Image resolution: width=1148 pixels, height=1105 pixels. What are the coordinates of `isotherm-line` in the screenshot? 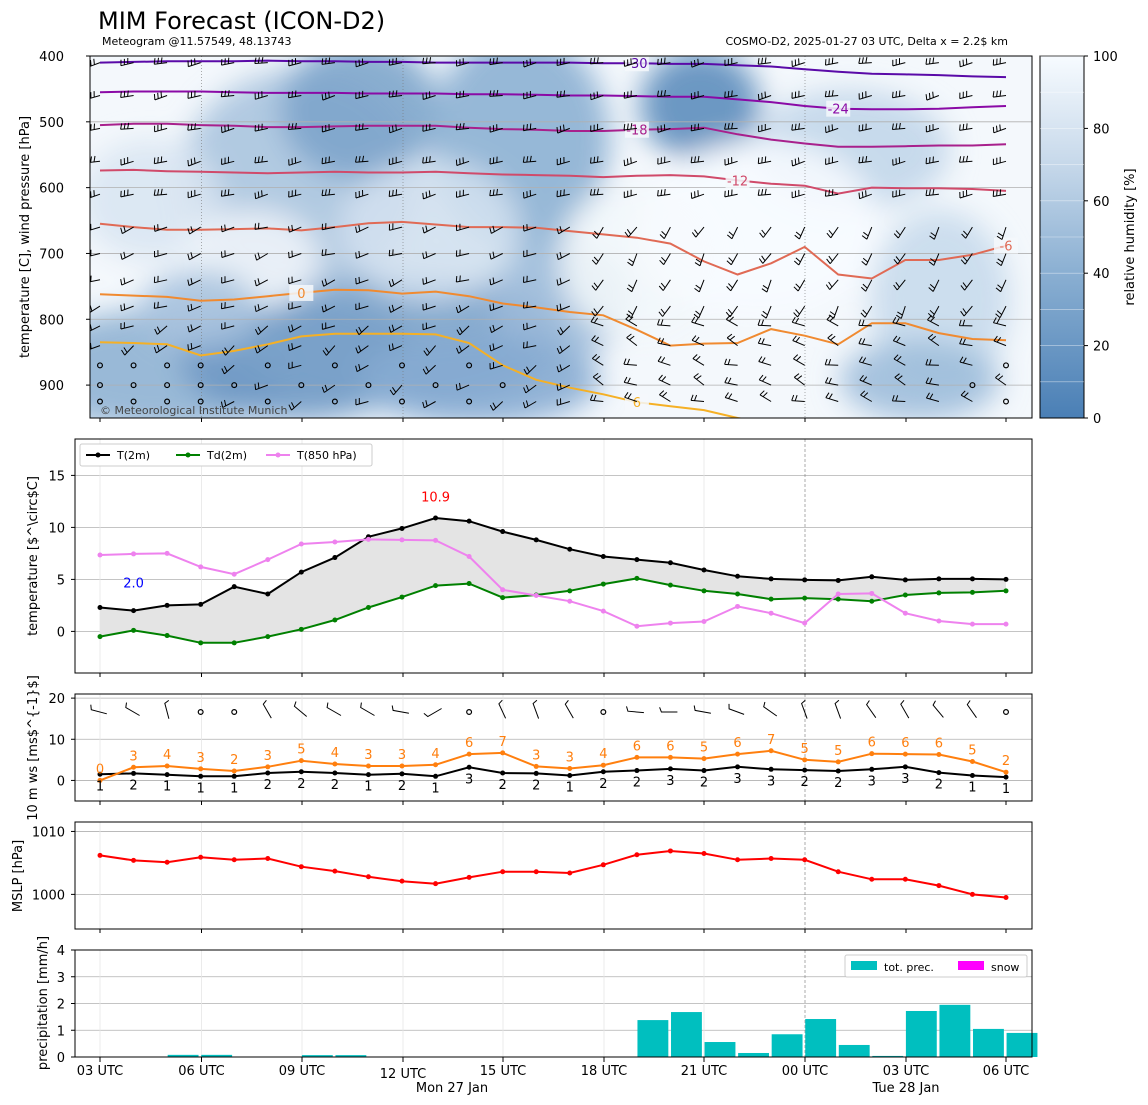 It's located at (421, 375).